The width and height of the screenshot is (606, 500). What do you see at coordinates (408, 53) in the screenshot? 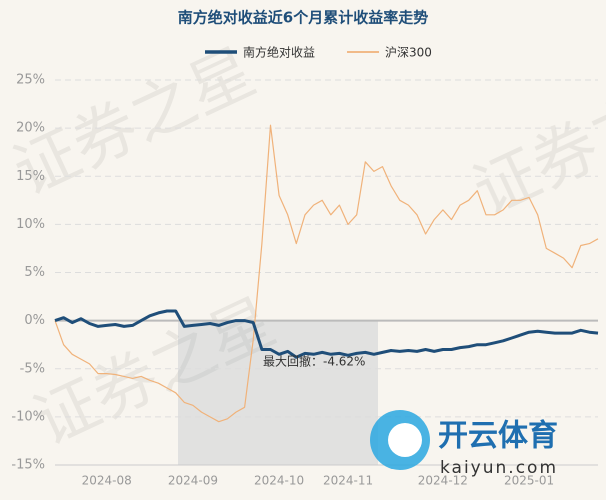
I see `legend-label: 沪深300` at bounding box center [408, 53].